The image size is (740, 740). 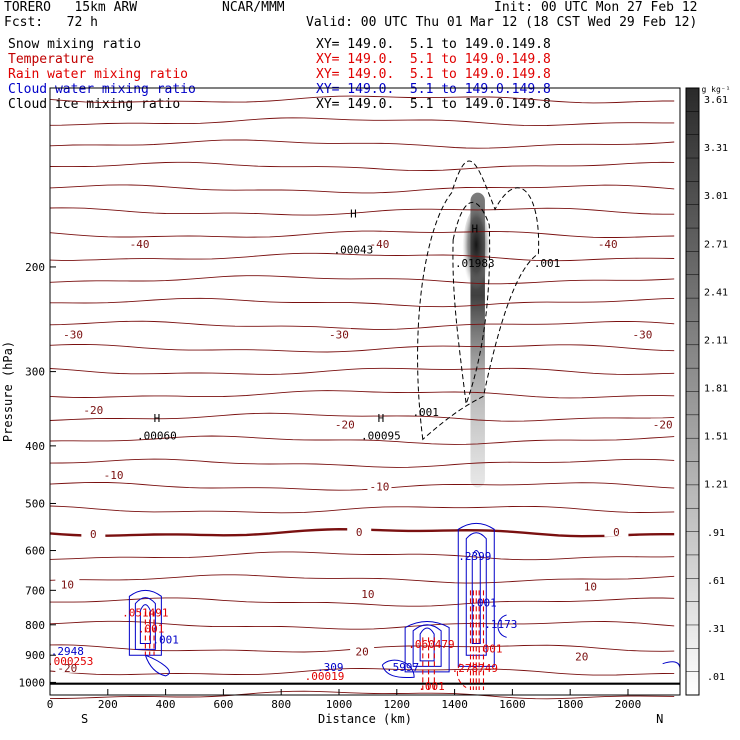 I want to click on field-rain-label: Rain water mixing ratio, so click(x=98, y=74).